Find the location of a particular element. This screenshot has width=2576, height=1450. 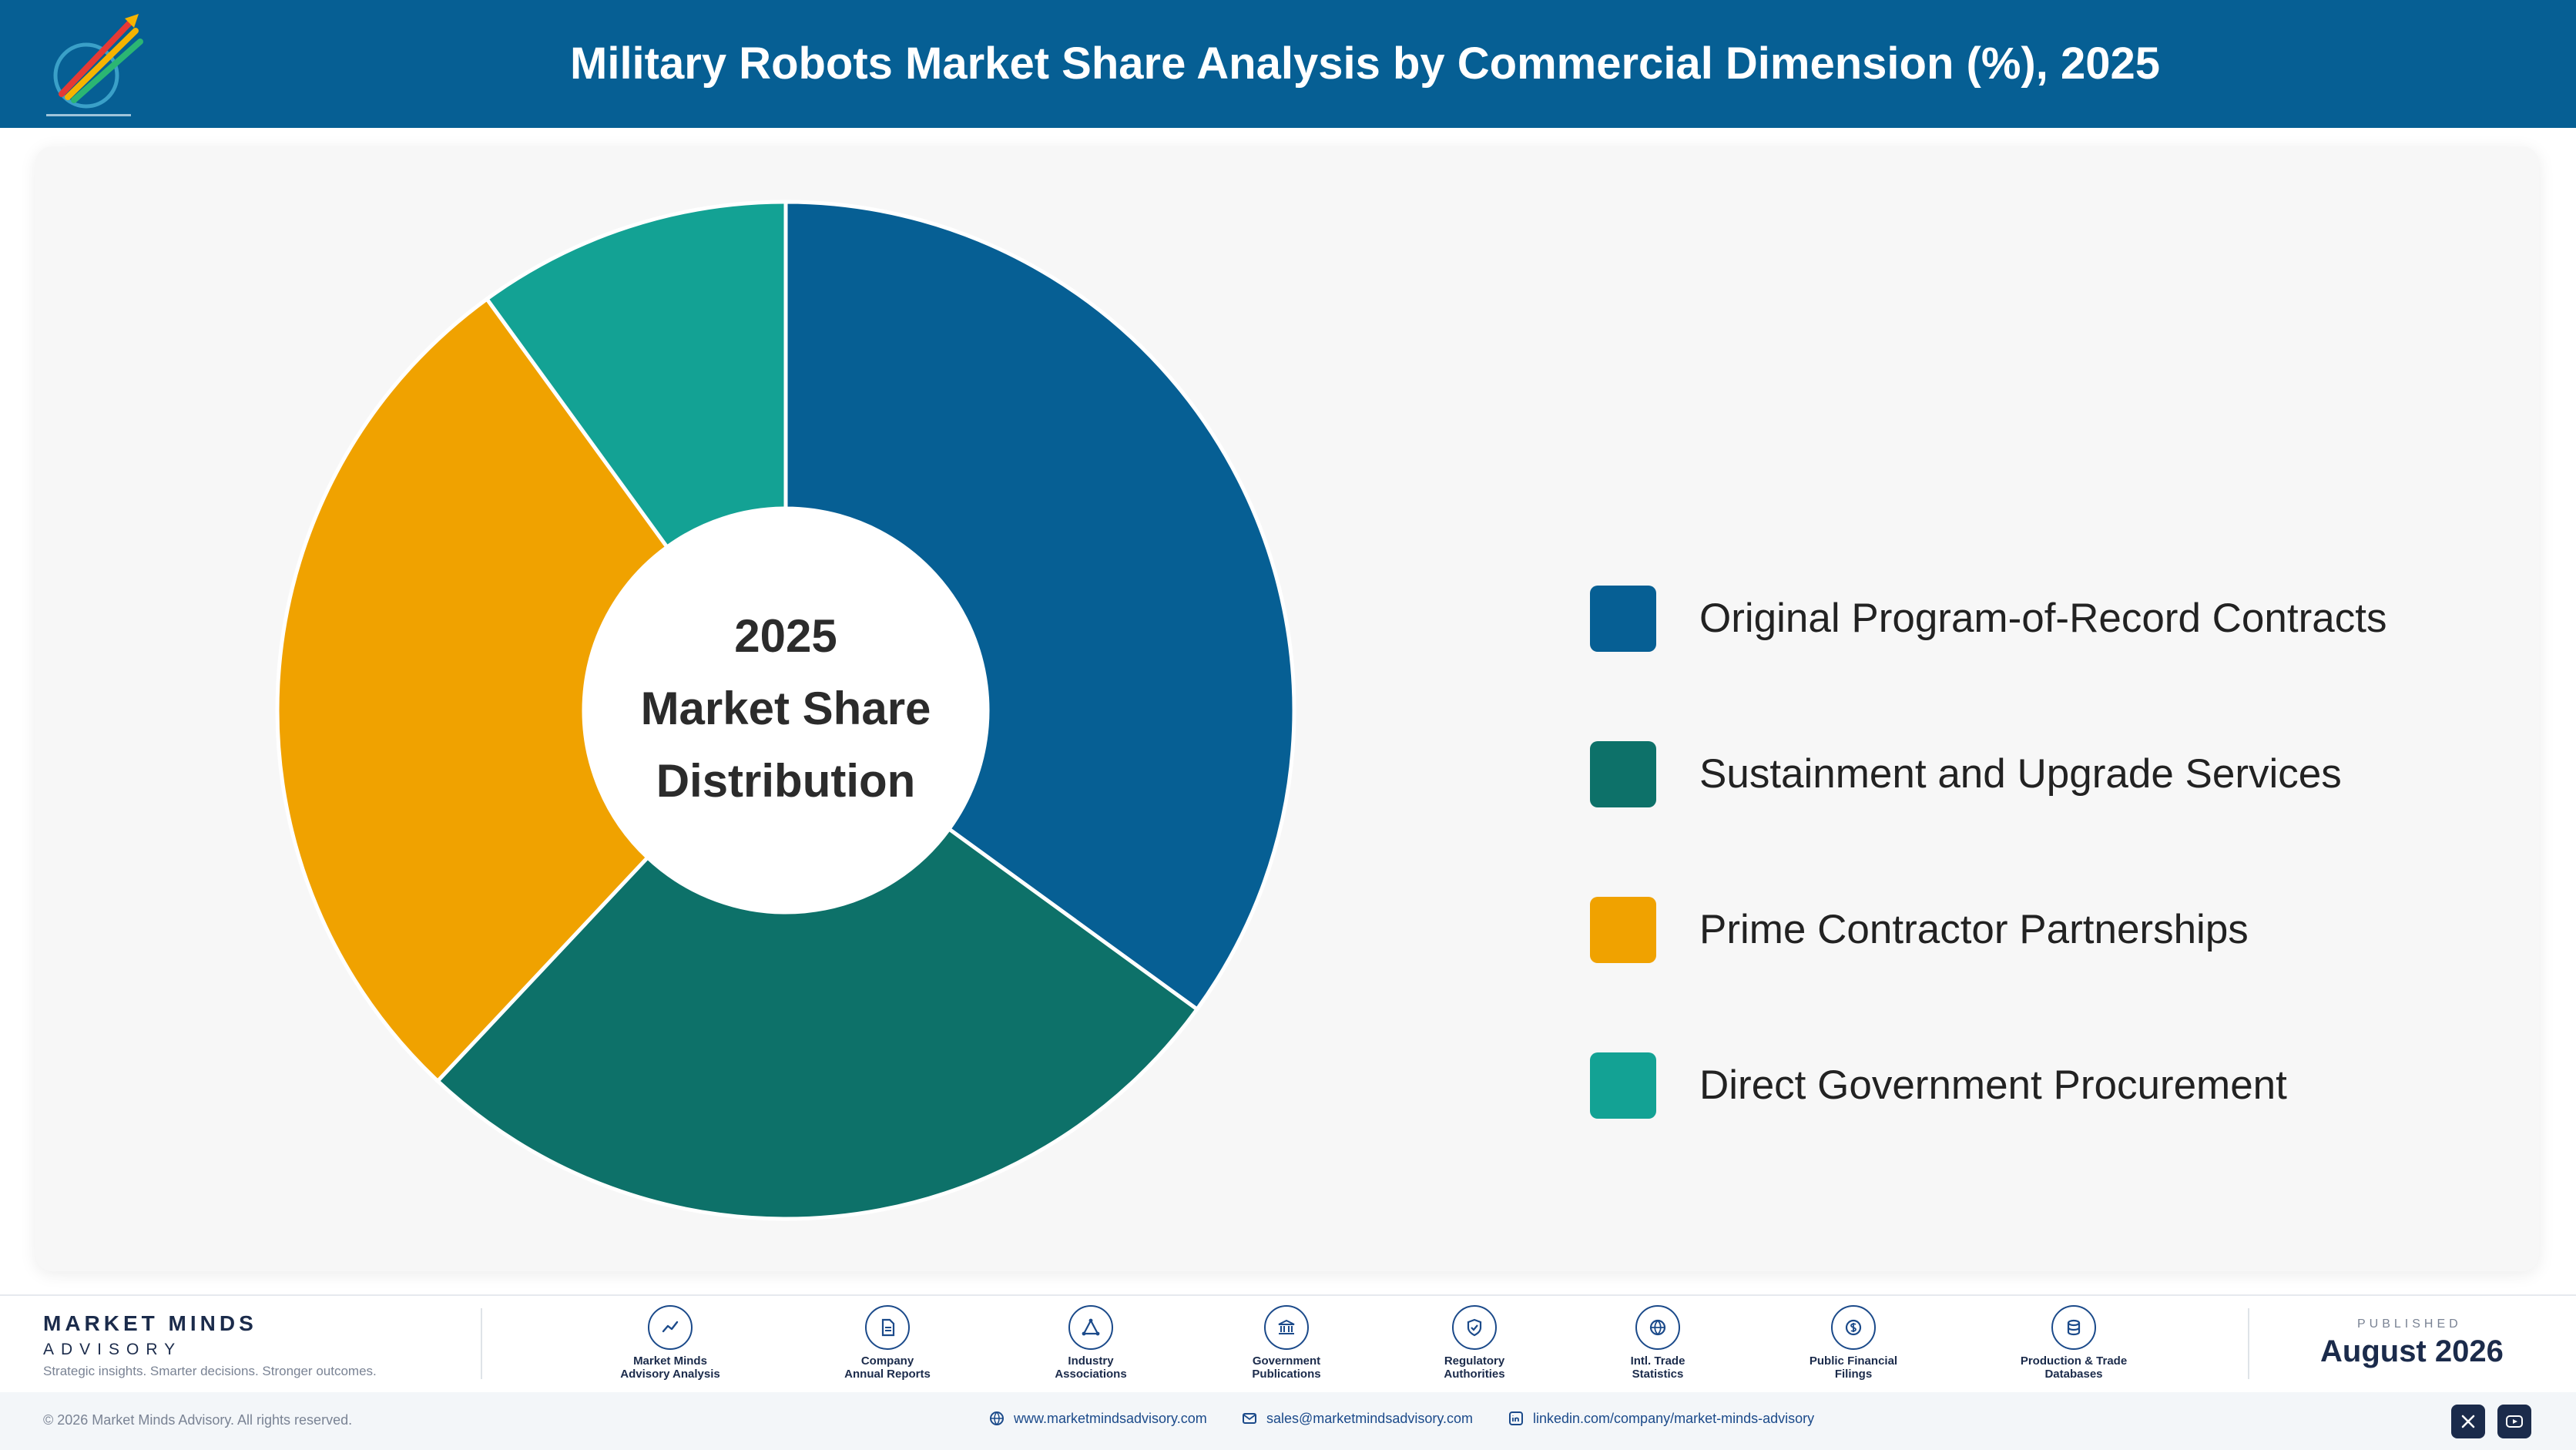

published-label: PUBLISHED is located at coordinates (2409, 1324).